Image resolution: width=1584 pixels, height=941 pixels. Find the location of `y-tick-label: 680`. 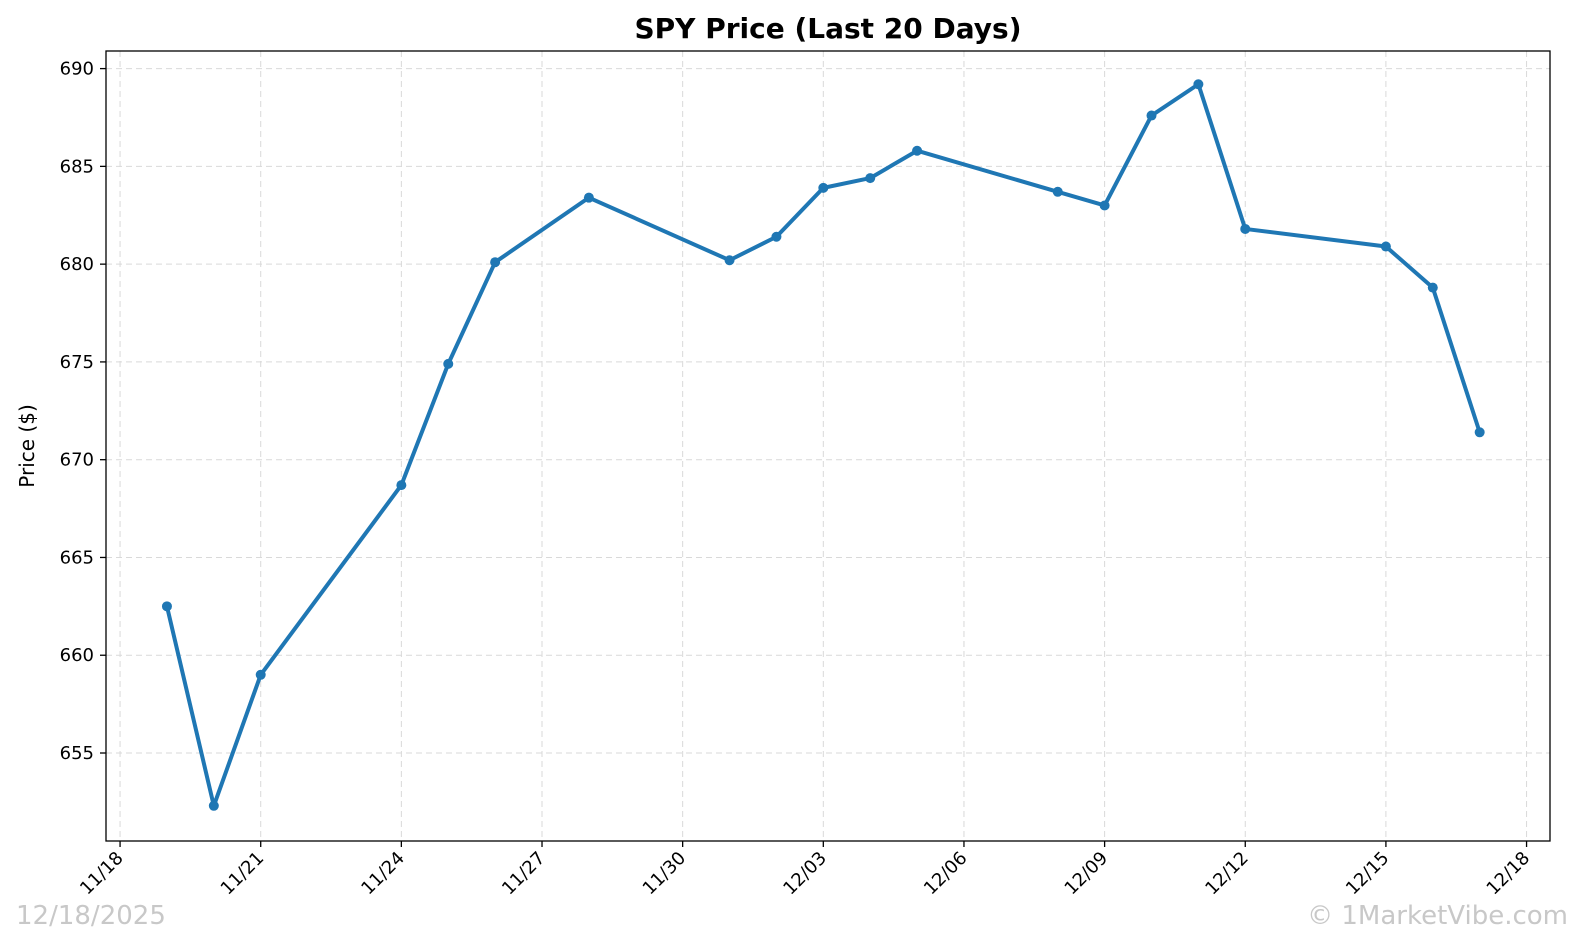

y-tick-label: 680 is located at coordinates (77, 264).